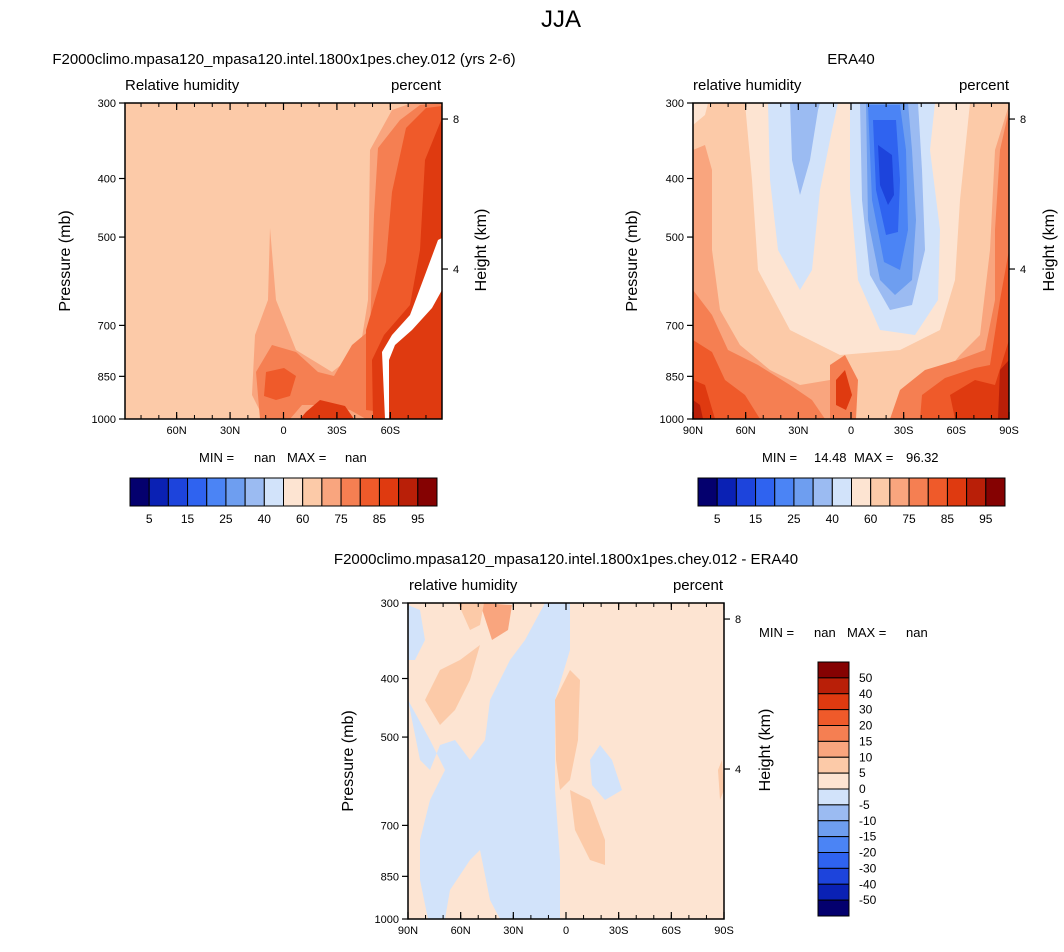 The height and width of the screenshot is (952, 1064). Describe the element at coordinates (327, 409) in the screenshot. I see `contour-lower-band` at that location.